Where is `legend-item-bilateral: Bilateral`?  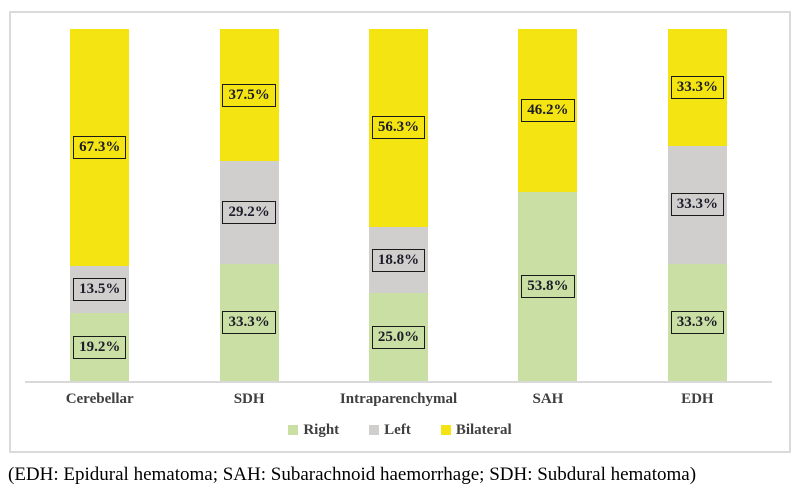 legend-item-bilateral: Bilateral is located at coordinates (476, 430).